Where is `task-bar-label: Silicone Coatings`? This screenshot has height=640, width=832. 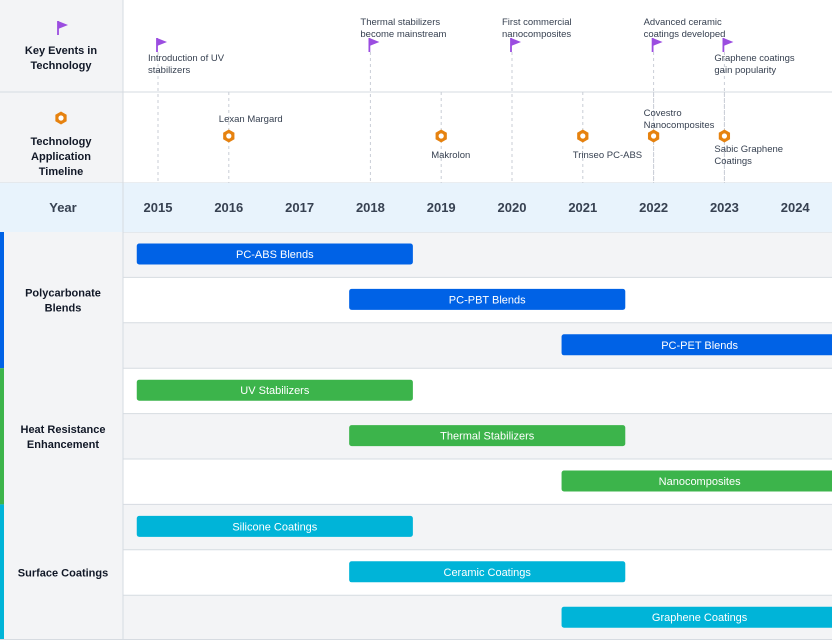 task-bar-label: Silicone Coatings is located at coordinates (274, 527).